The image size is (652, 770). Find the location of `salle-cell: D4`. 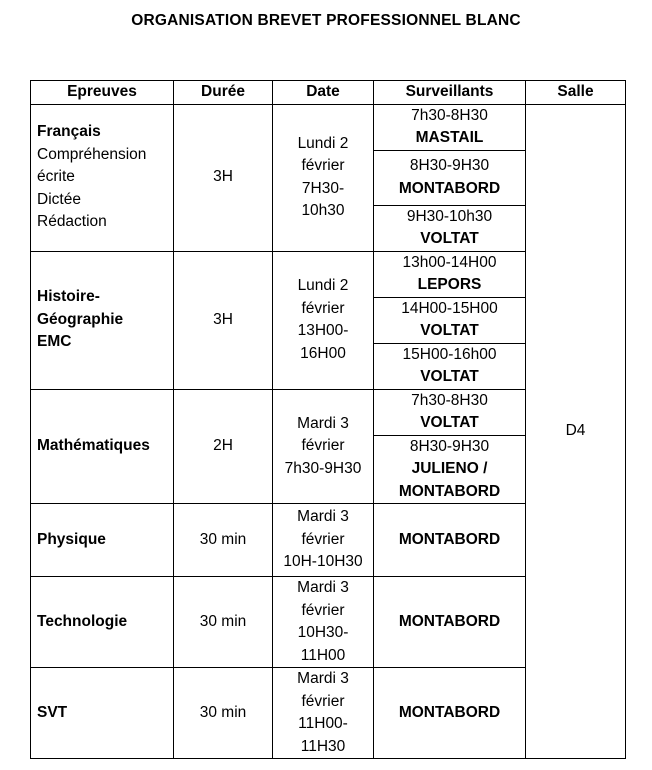

salle-cell: D4 is located at coordinates (575, 431).